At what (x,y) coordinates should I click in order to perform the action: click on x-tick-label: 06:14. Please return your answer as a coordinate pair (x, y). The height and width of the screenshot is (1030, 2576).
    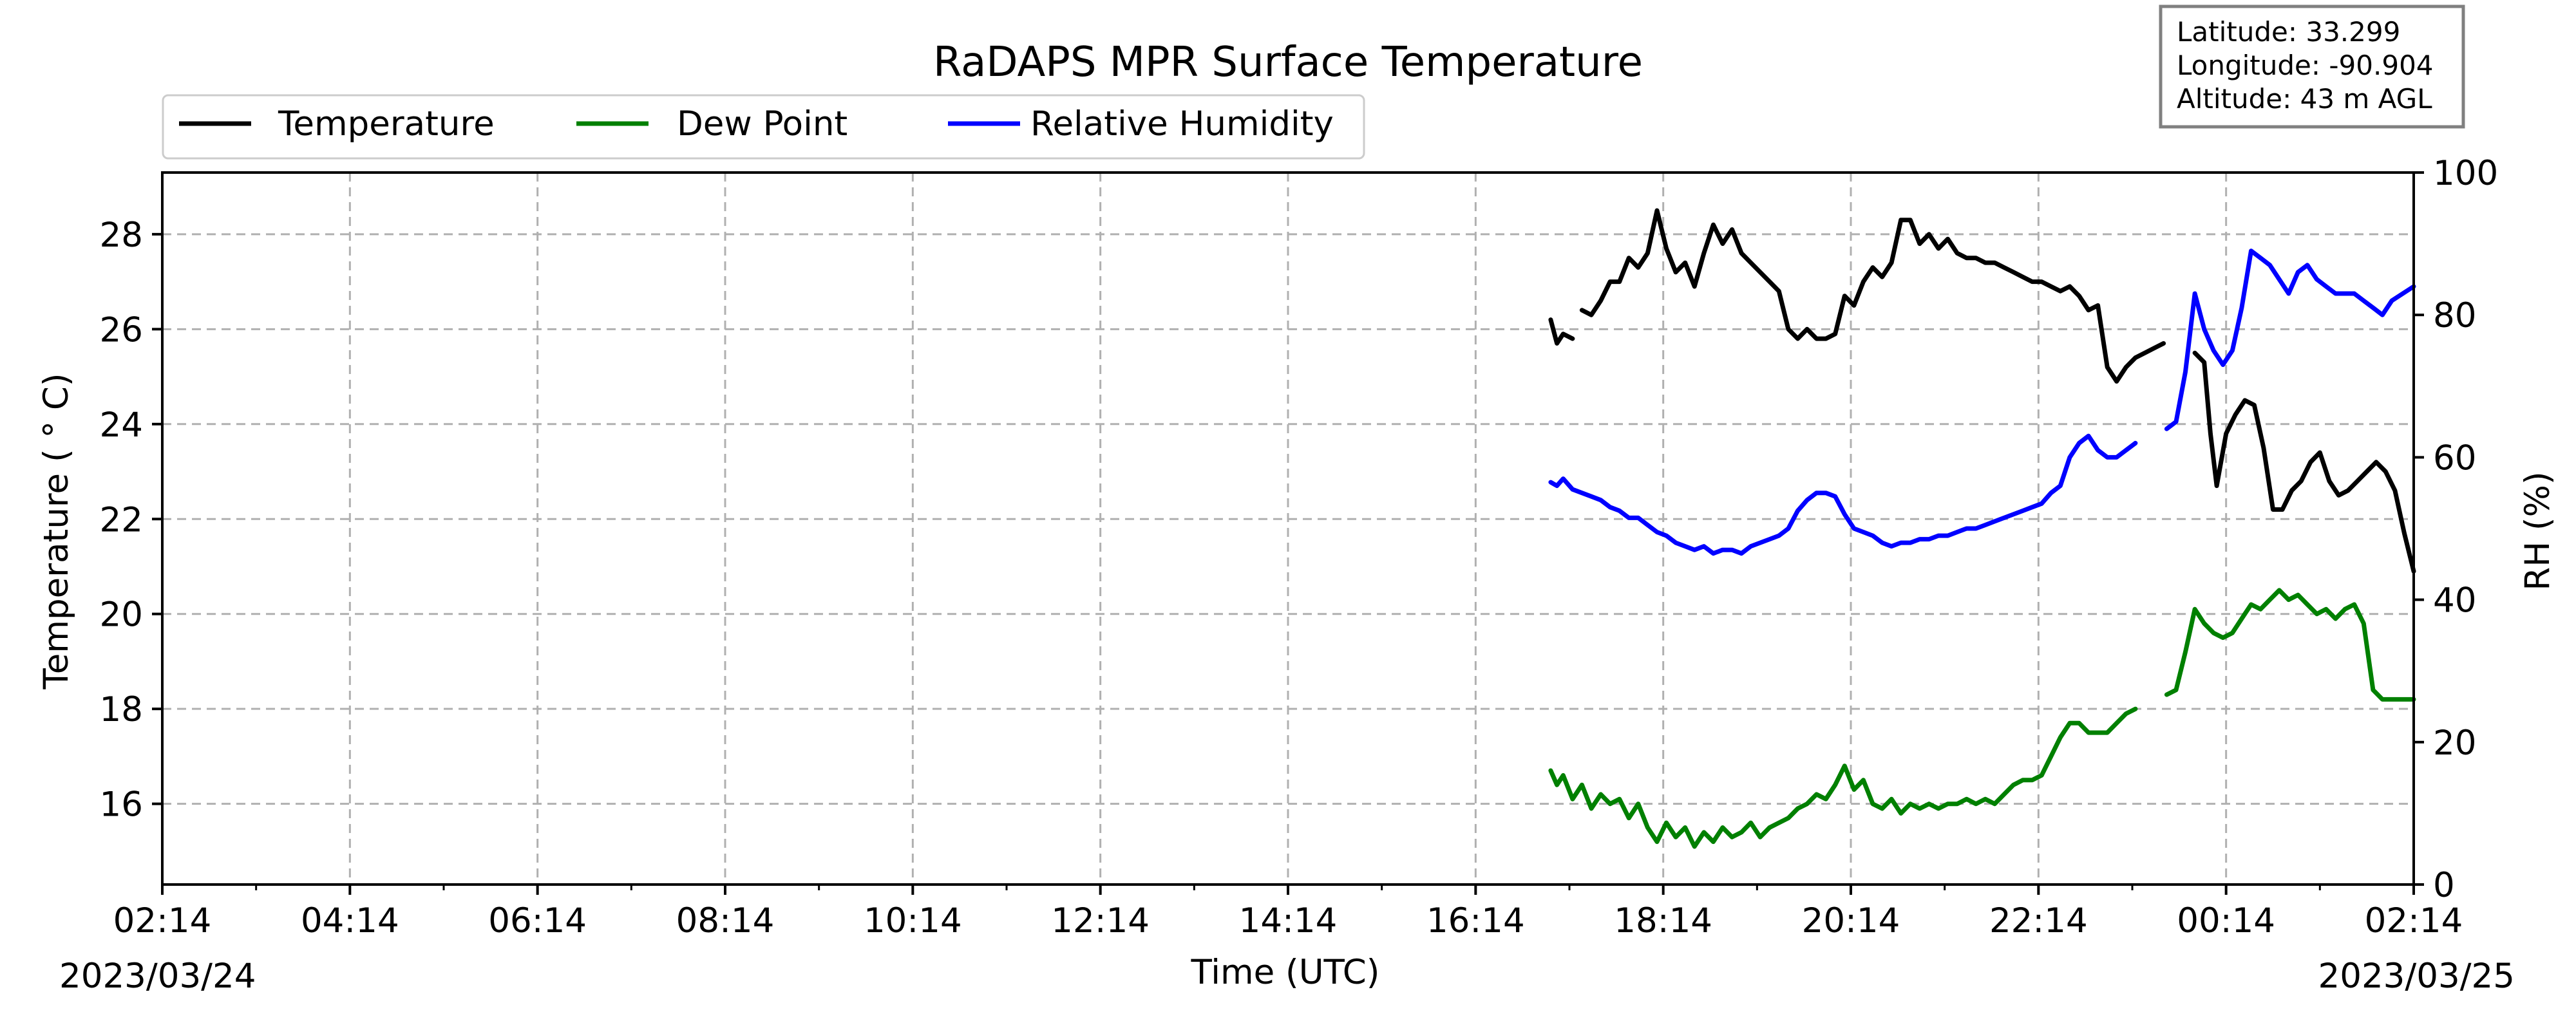
    Looking at the image, I should click on (538, 921).